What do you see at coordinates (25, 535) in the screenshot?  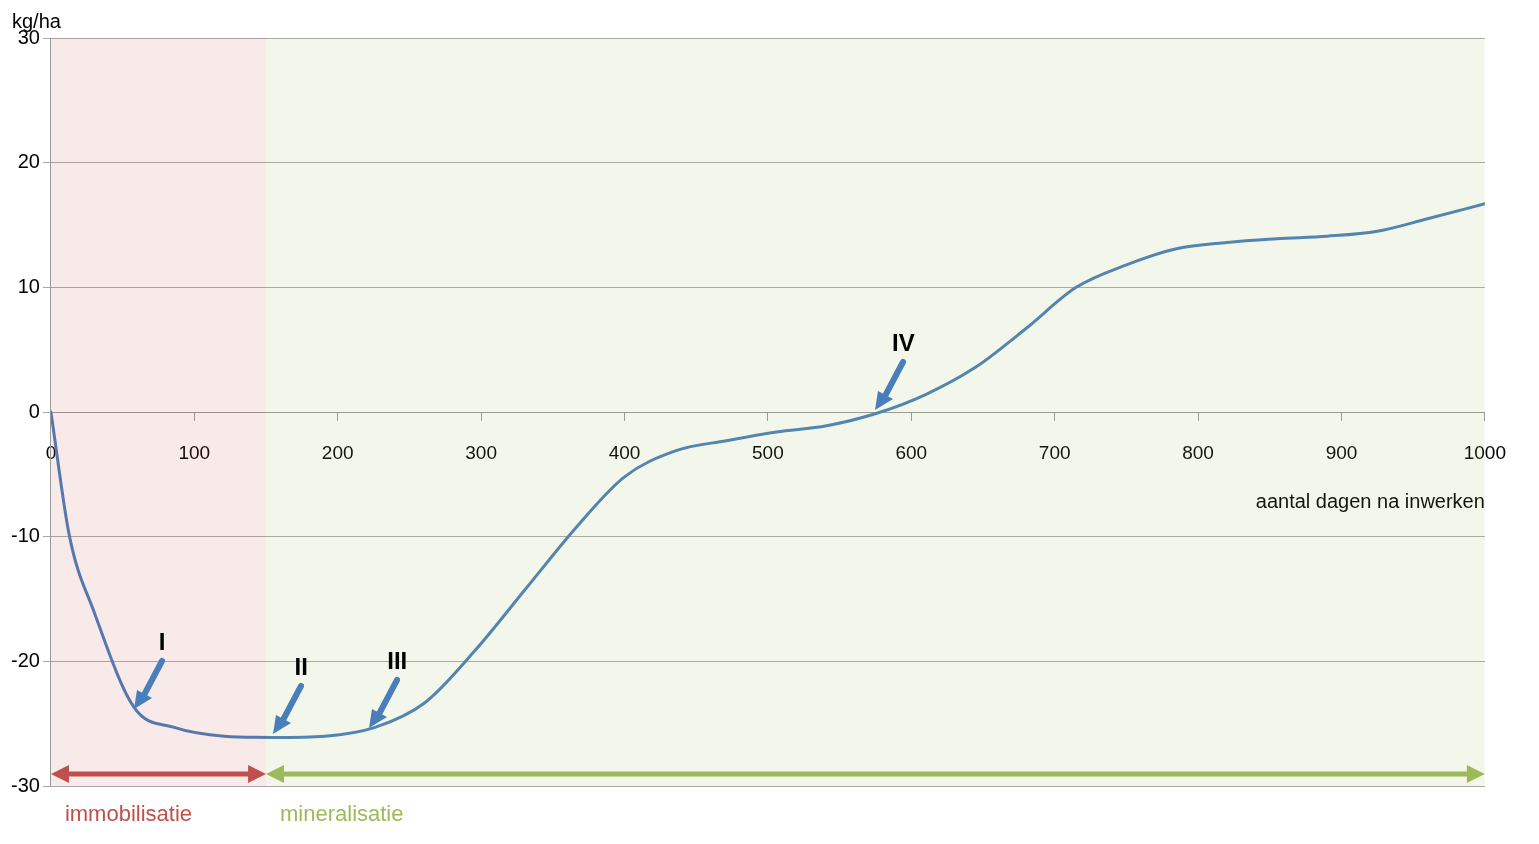 I see `y-tick-label: -10` at bounding box center [25, 535].